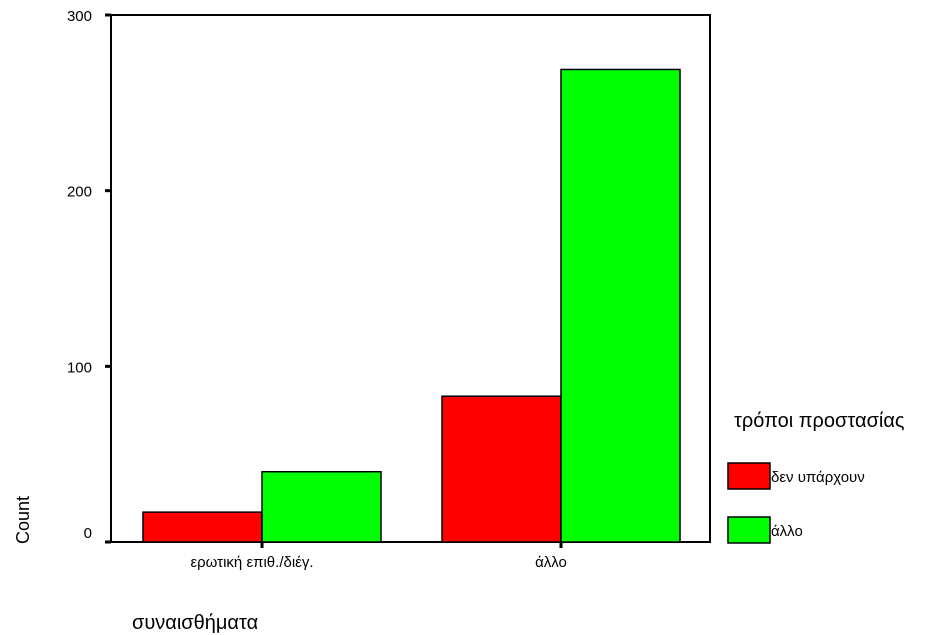 The image size is (928, 635). I want to click on x-tick-label: άλλο, so click(551, 562).